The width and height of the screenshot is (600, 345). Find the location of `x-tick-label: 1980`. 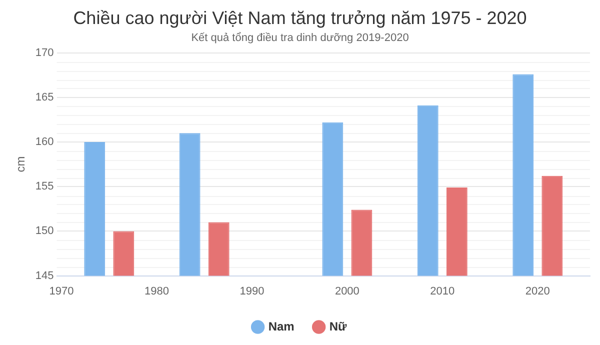

x-tick-label: 1980 is located at coordinates (156, 291).